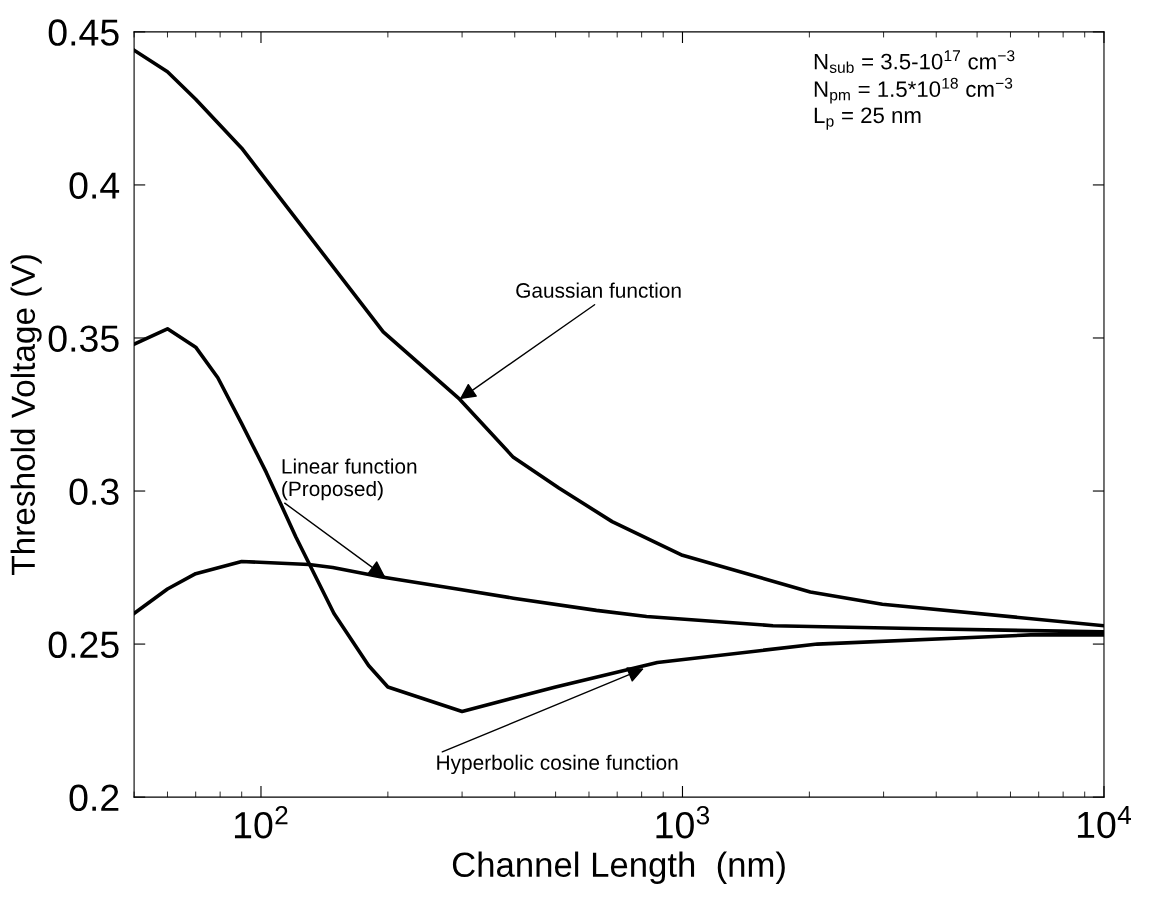  What do you see at coordinates (83, 32) in the screenshot?
I see `y-tick-label: 0.45` at bounding box center [83, 32].